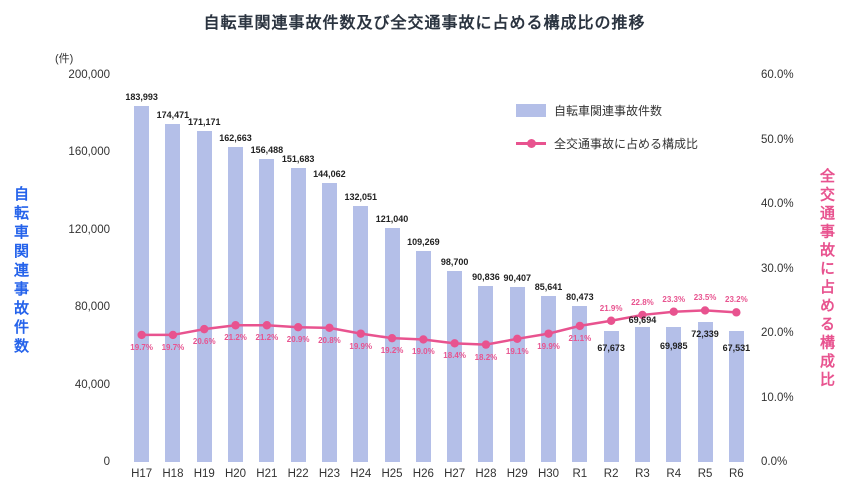  I want to click on x-axis-tick-label: R3, so click(642, 474).